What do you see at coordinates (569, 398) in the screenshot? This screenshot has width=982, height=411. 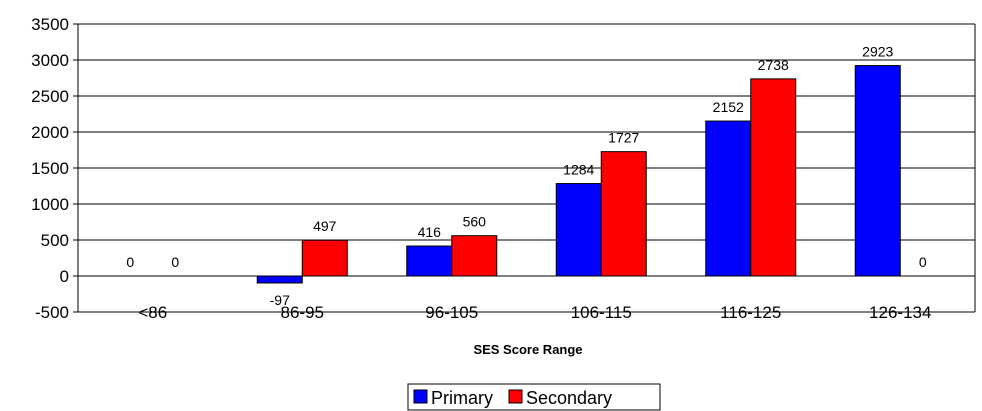 I see `legend-label-secondary: Secondary` at bounding box center [569, 398].